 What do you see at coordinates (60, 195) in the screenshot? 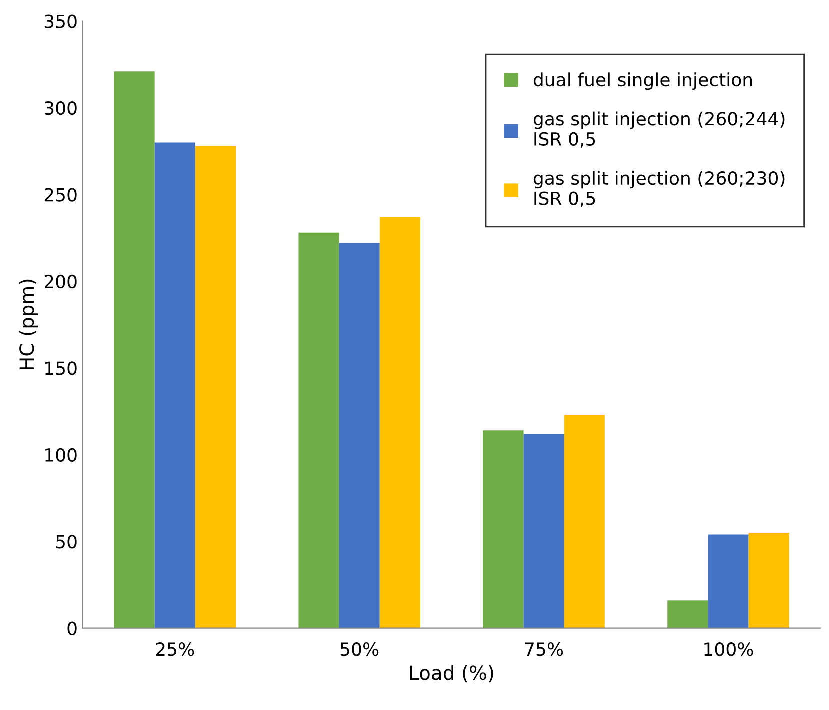
I see `y-tick-label: 250` at bounding box center [60, 195].